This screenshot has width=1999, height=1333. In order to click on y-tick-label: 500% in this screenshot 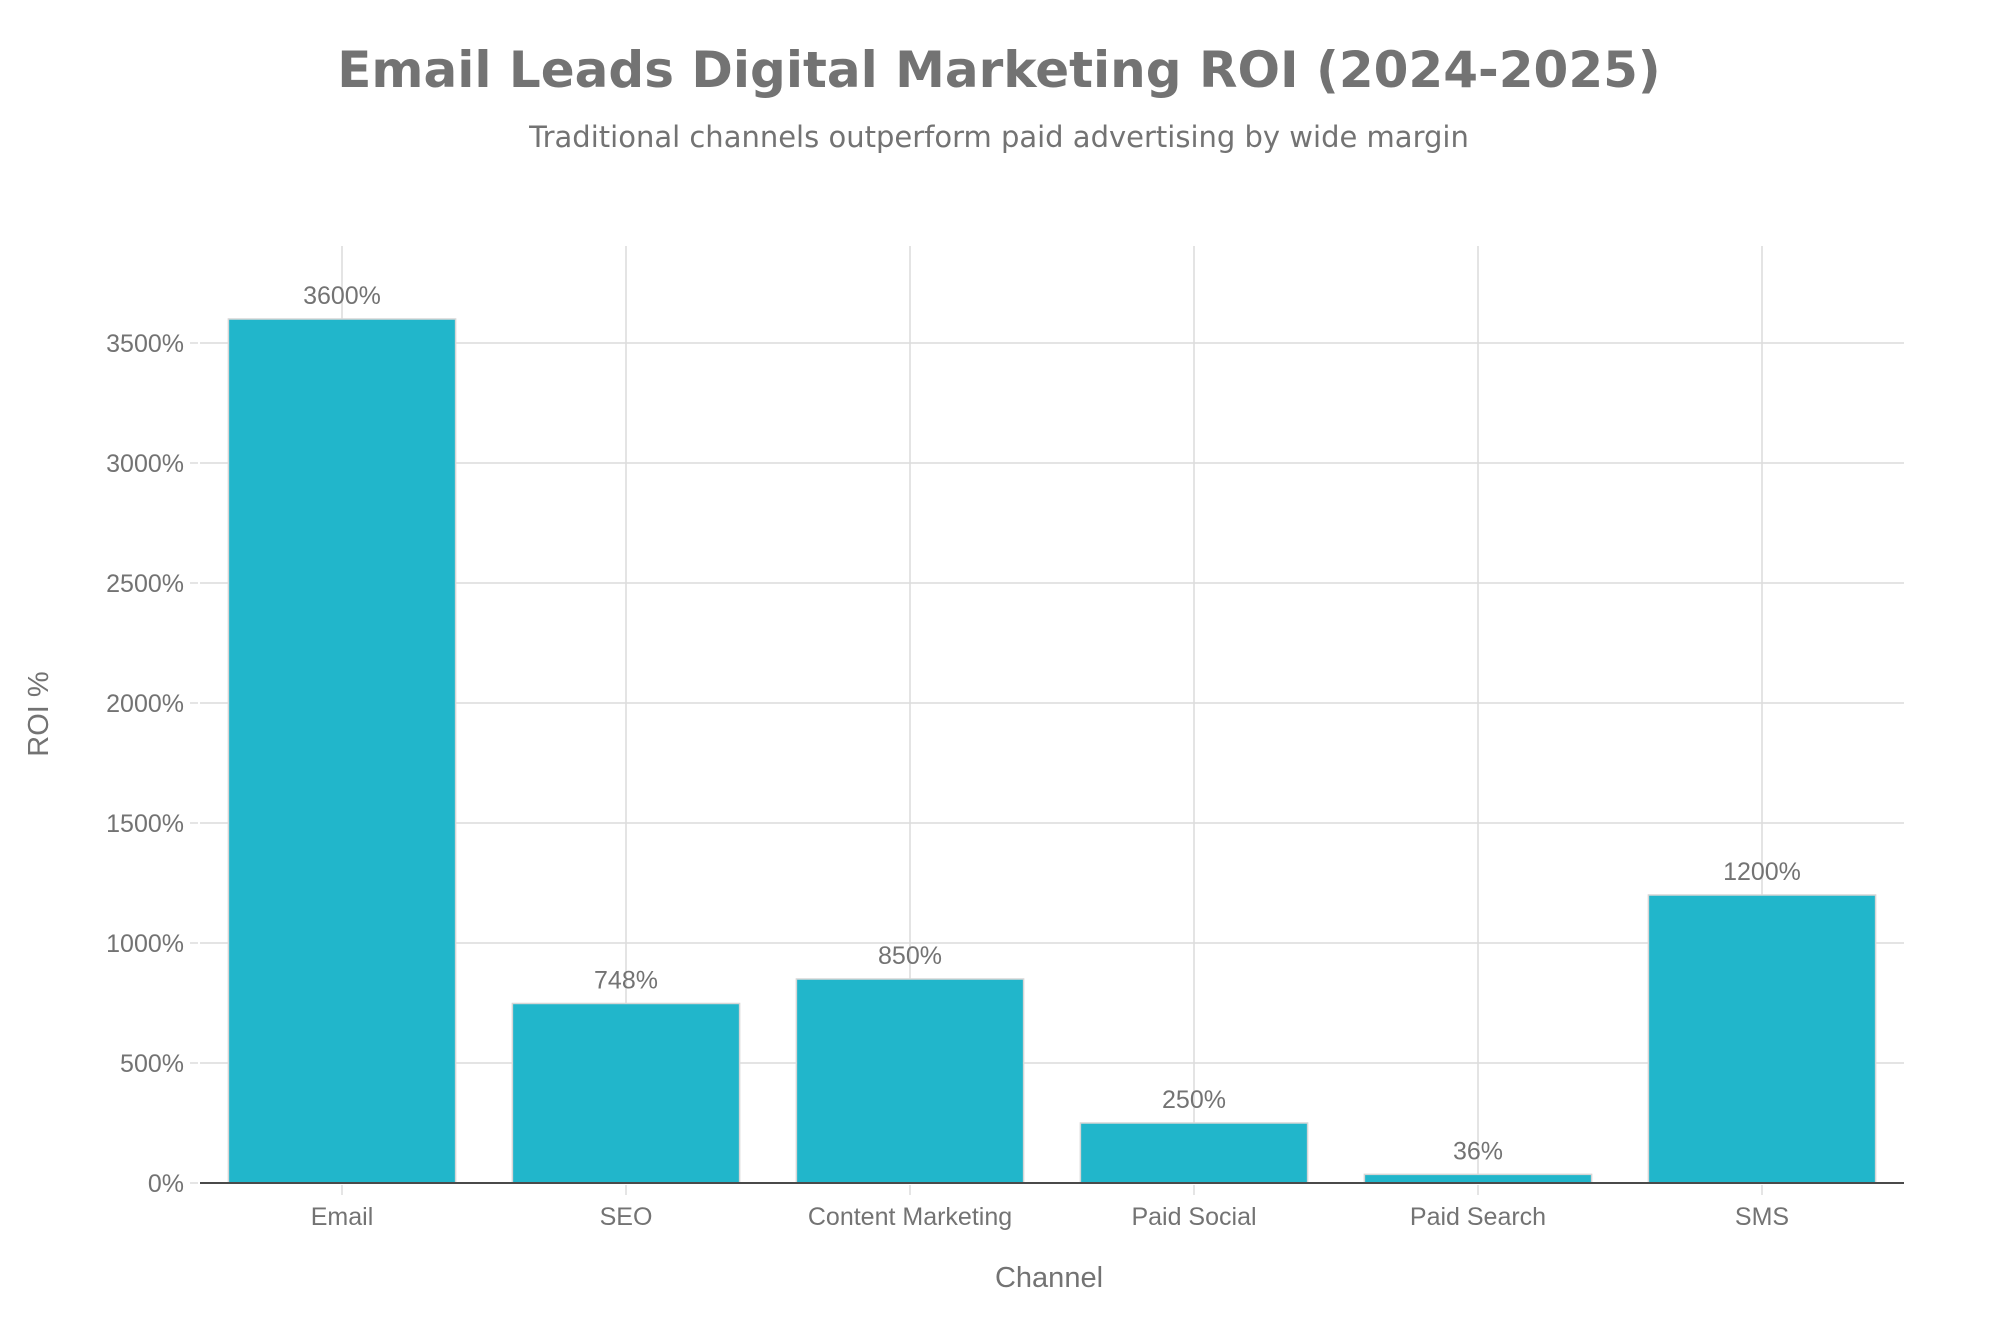, I will do `click(152, 1064)`.